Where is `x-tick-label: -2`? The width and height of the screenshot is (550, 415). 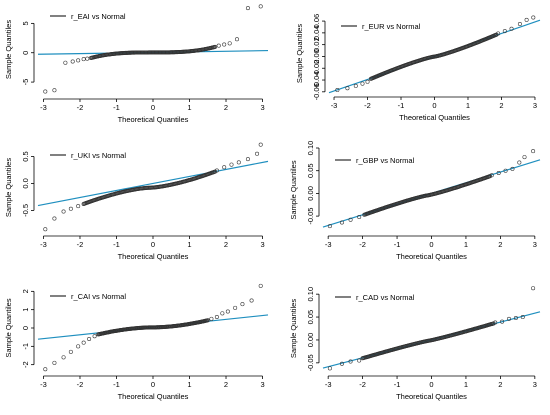 x-tick-label: -2 is located at coordinates (80, 107).